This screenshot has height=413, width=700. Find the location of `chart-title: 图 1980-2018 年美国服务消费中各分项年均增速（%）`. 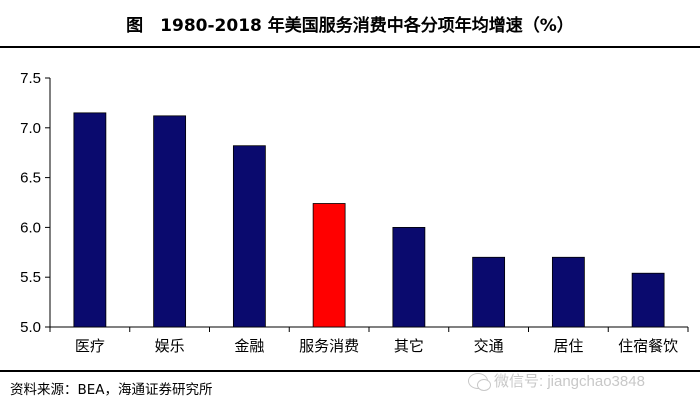

chart-title: 图 1980-2018 年美国服务消费中各分项年均增速（%） is located at coordinates (350, 25).